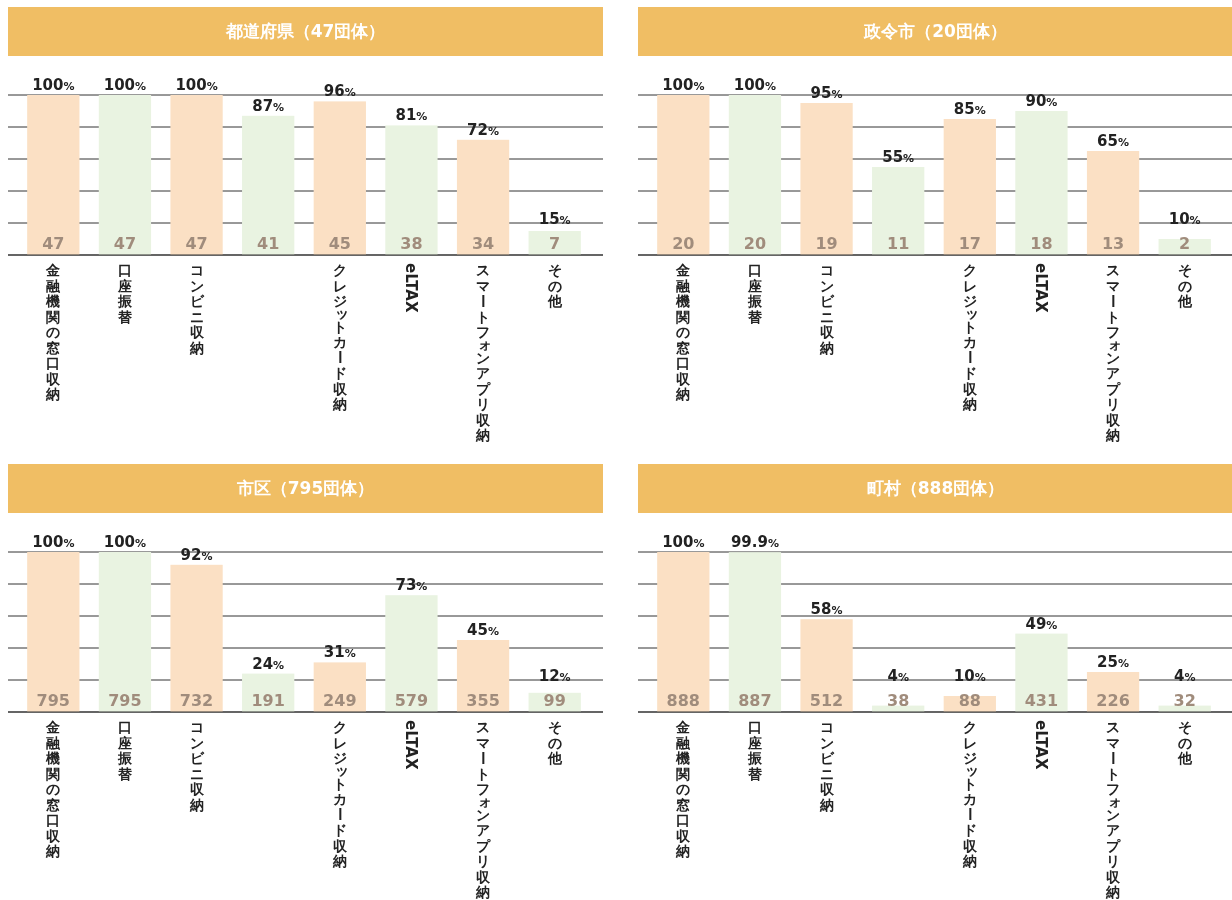 This screenshot has width=1232, height=900. Describe the element at coordinates (340, 700) in the screenshot. I see `annotation: 249` at that location.